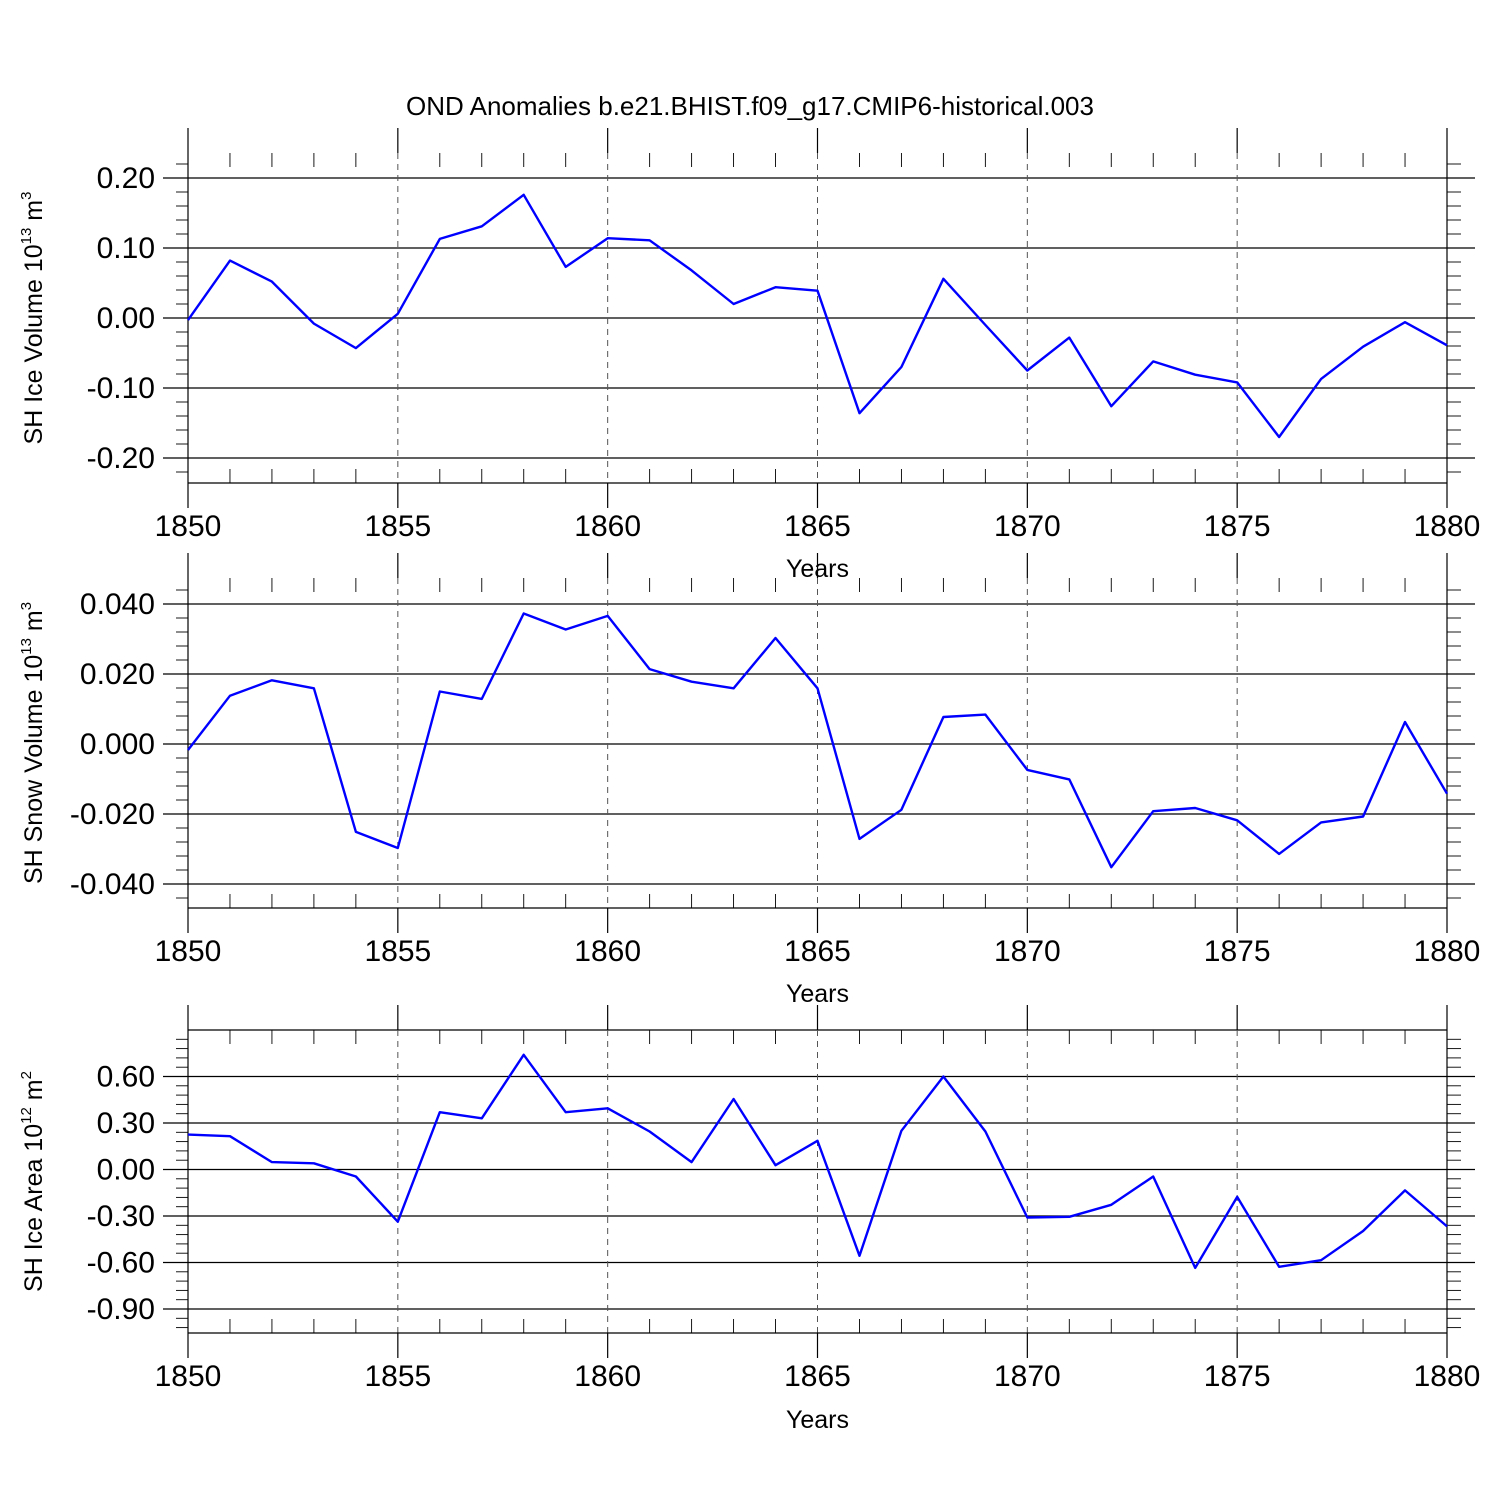 This screenshot has width=1500, height=1500. I want to click on y-axis-title: SH Ice Area 1012 m2, so click(33, 1181).